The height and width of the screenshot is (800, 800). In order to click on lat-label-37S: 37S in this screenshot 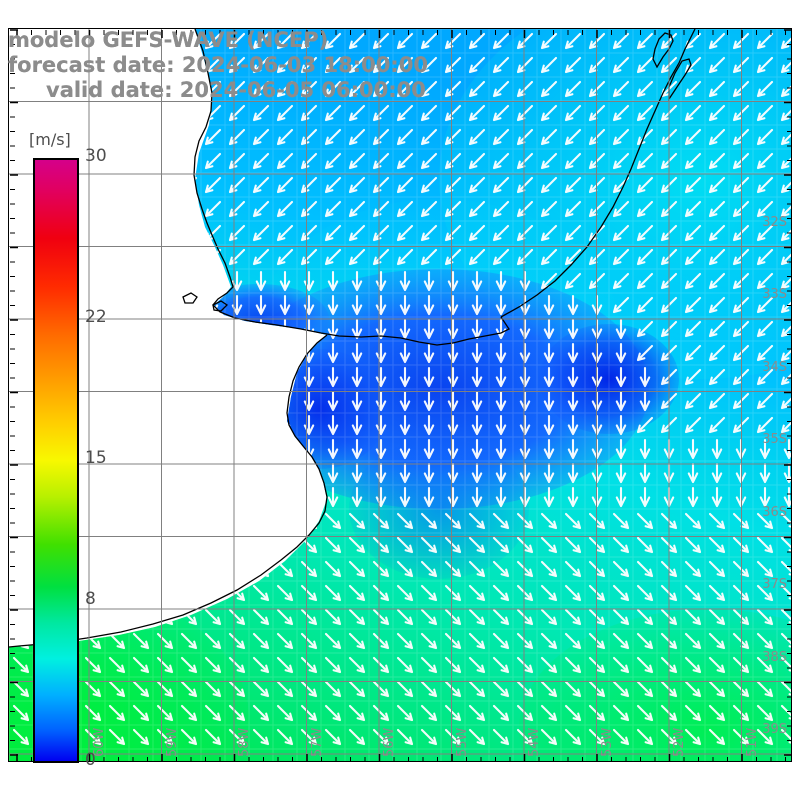, I will do `click(774, 584)`.